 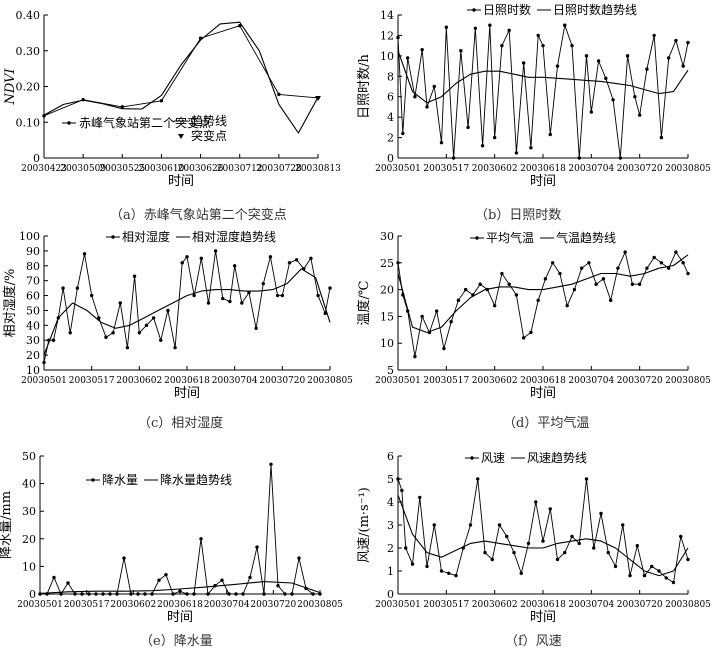 What do you see at coordinates (390, 479) in the screenshot?
I see `y-tick-label: 5` at bounding box center [390, 479].